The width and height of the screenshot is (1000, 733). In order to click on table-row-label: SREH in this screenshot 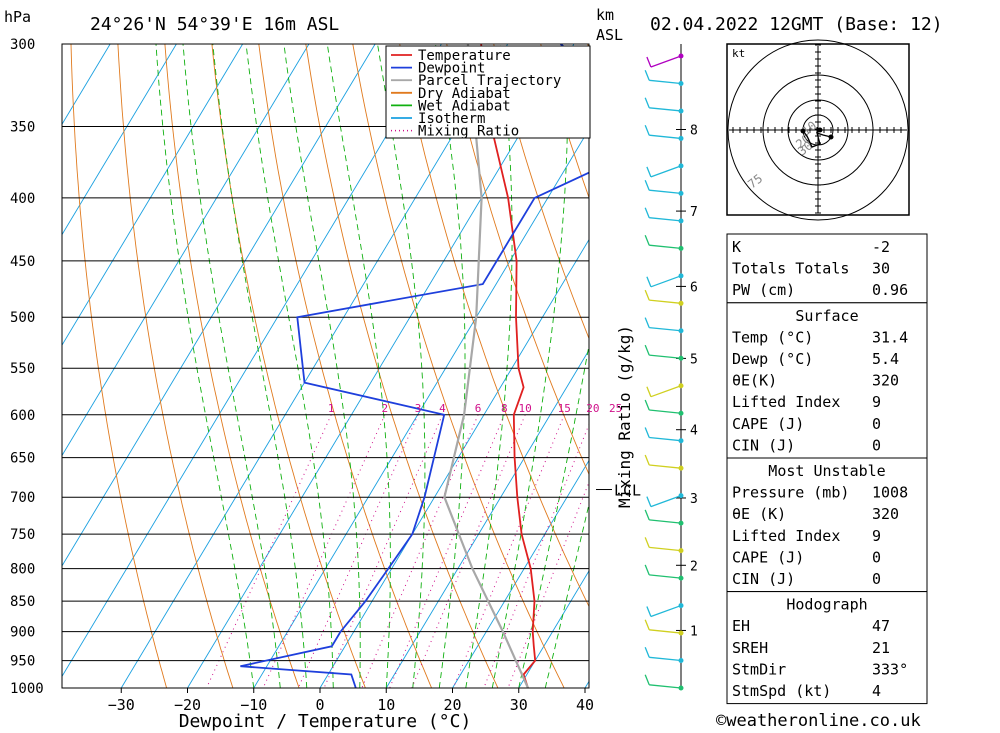, I will do `click(750, 648)`.